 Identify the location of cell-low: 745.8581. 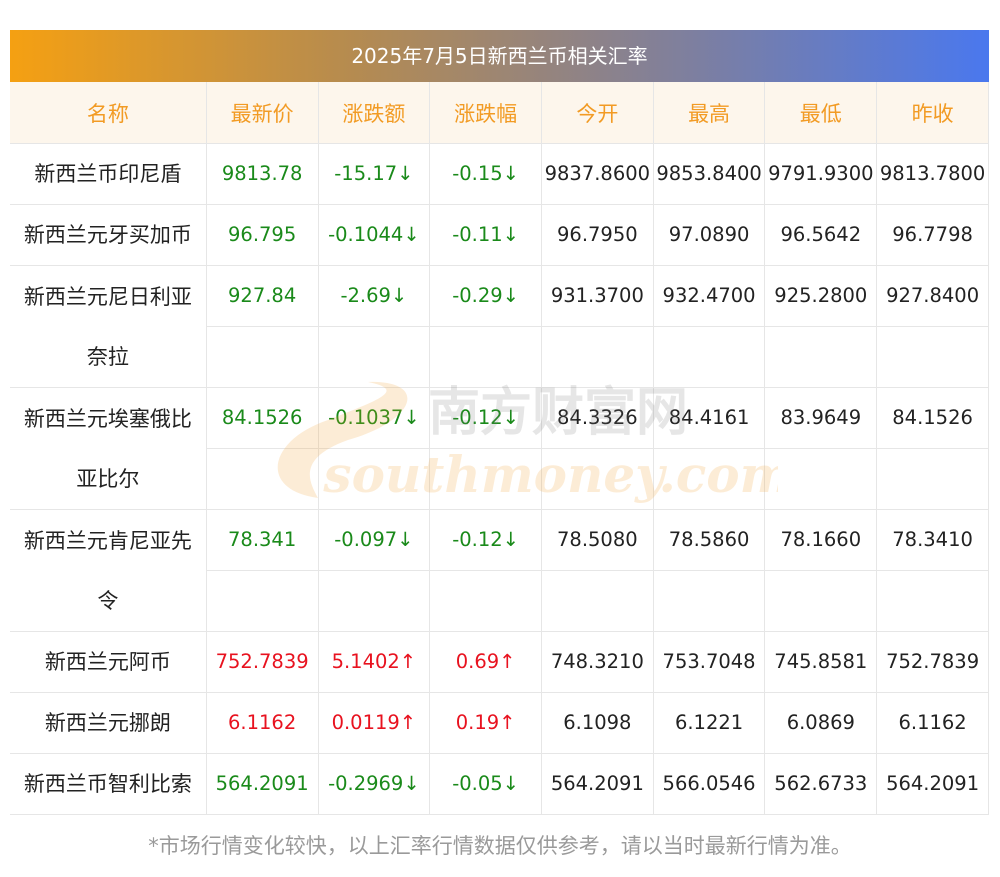
(821, 662).